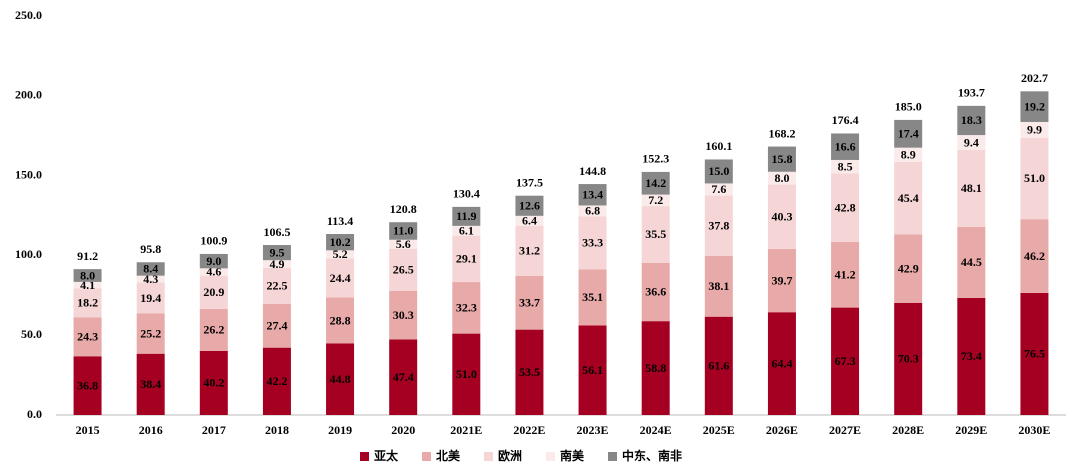 The image size is (1069, 464). Describe the element at coordinates (150, 333) in the screenshot. I see `data-label: 25.2` at that location.